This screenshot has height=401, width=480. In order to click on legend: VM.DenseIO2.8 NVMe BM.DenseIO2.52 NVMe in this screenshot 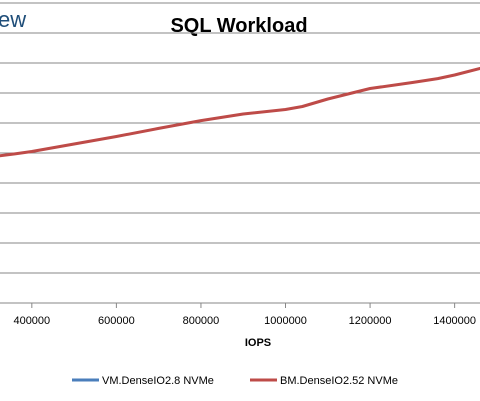, I will do `click(235, 381)`.